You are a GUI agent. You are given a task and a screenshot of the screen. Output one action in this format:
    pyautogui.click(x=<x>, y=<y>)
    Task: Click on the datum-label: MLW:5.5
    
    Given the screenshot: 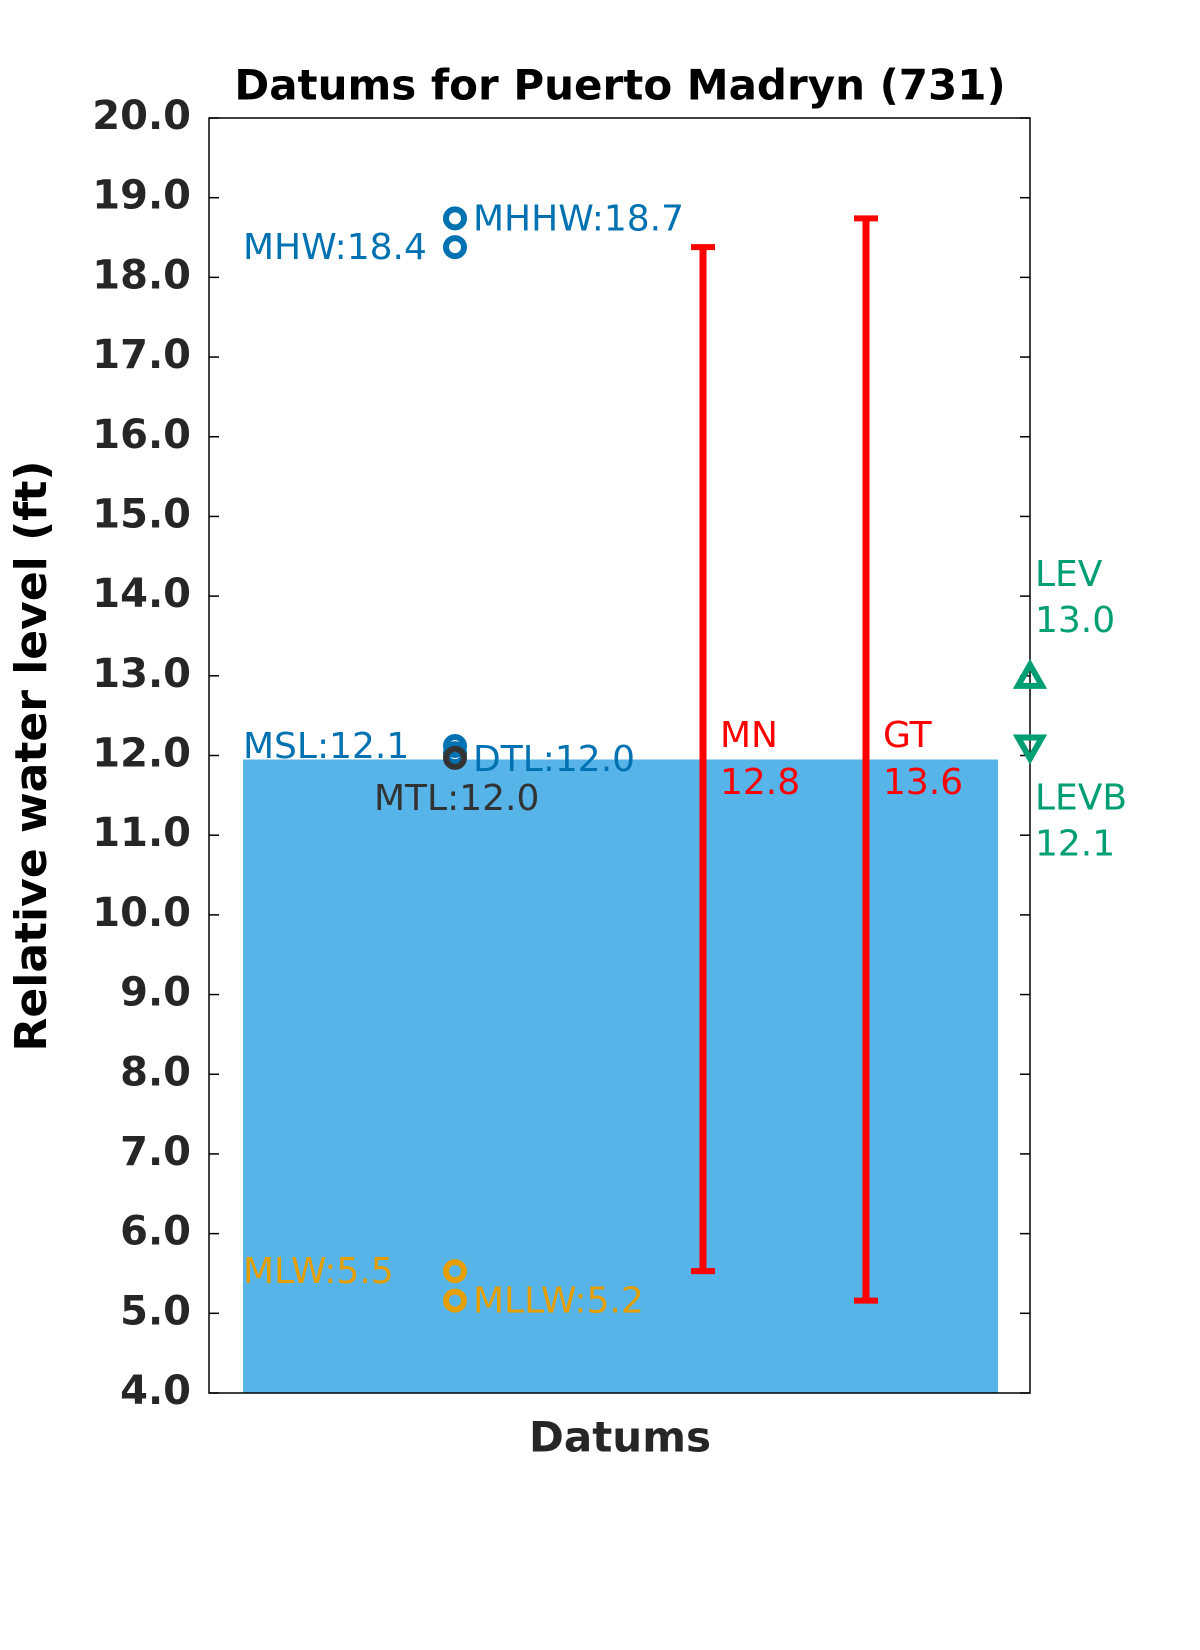 What is the action you would take?
    pyautogui.click(x=318, y=1271)
    